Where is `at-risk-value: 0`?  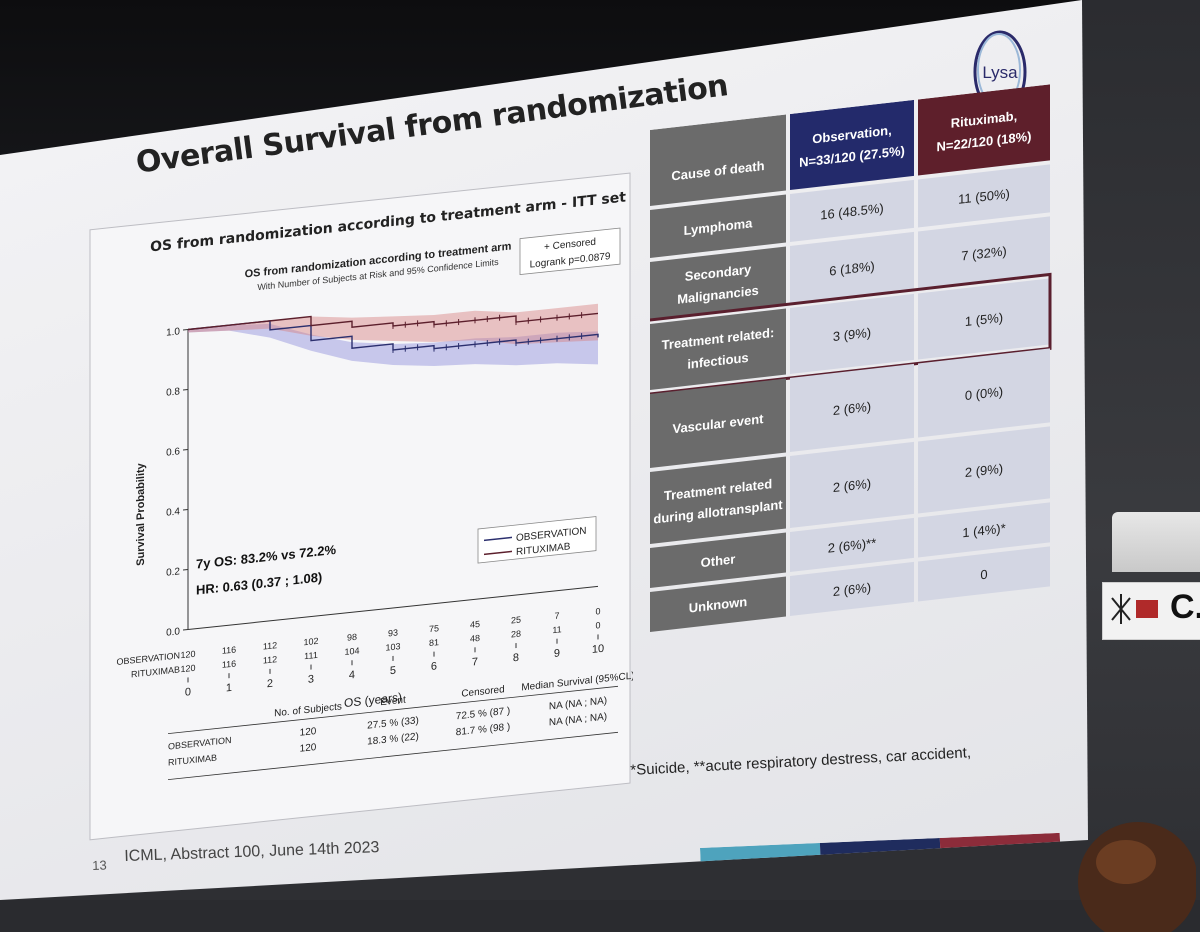 at-risk-value: 0 is located at coordinates (597, 611).